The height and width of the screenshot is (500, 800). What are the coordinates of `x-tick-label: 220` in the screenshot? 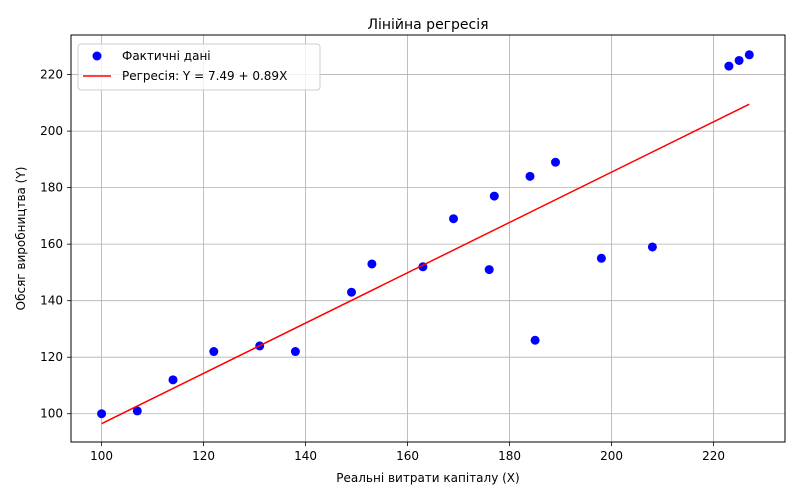 It's located at (713, 456).